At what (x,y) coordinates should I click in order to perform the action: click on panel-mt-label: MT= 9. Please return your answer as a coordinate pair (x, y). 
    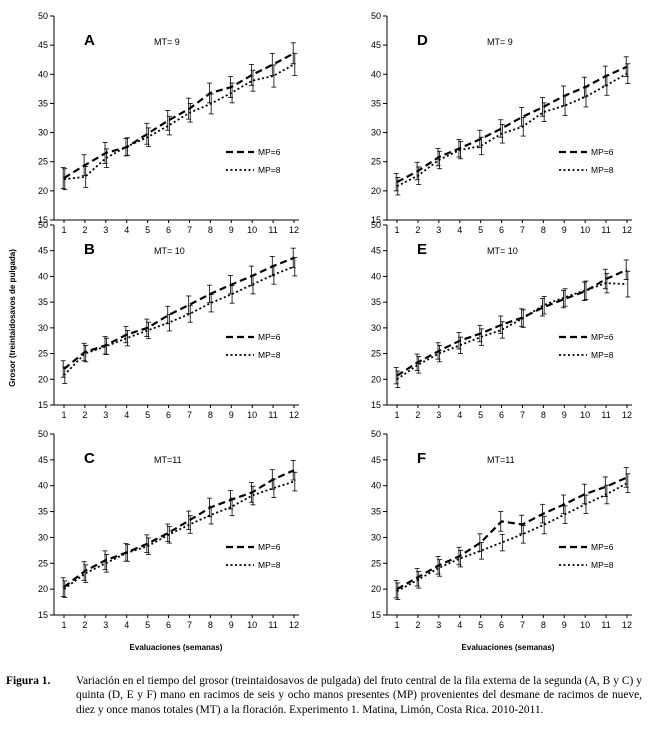
    Looking at the image, I should click on (167, 42).